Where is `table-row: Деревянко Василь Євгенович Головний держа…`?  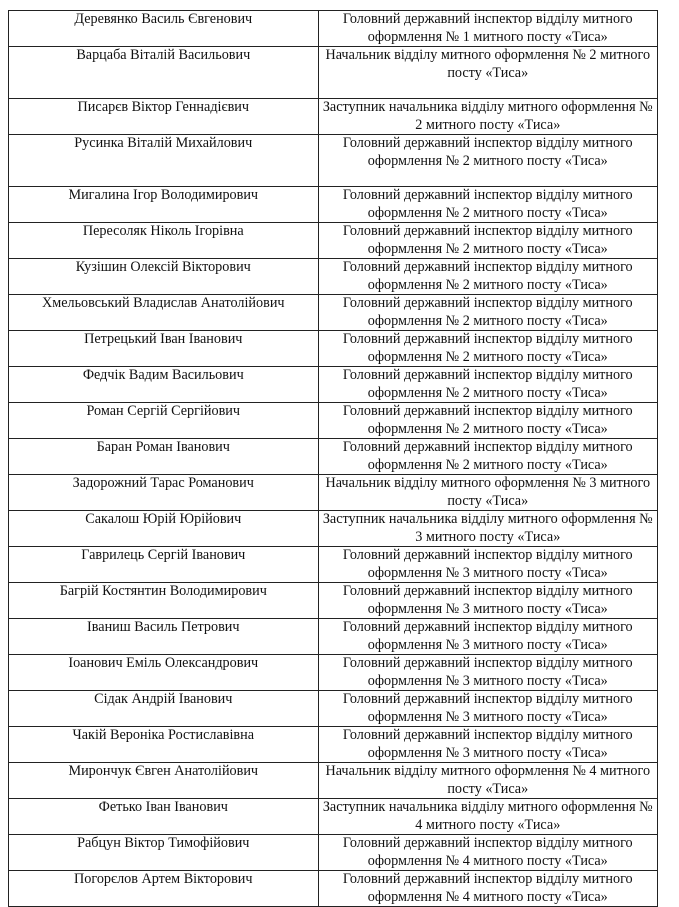
table-row: Деревянко Василь Євгенович Головний держа… is located at coordinates (333, 28).